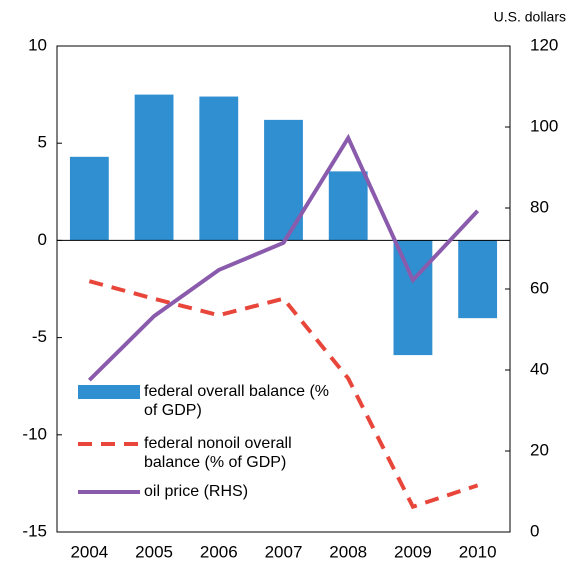 This screenshot has height=576, width=571. What do you see at coordinates (544, 44) in the screenshot?
I see `y2-tick-label: 120` at bounding box center [544, 44].